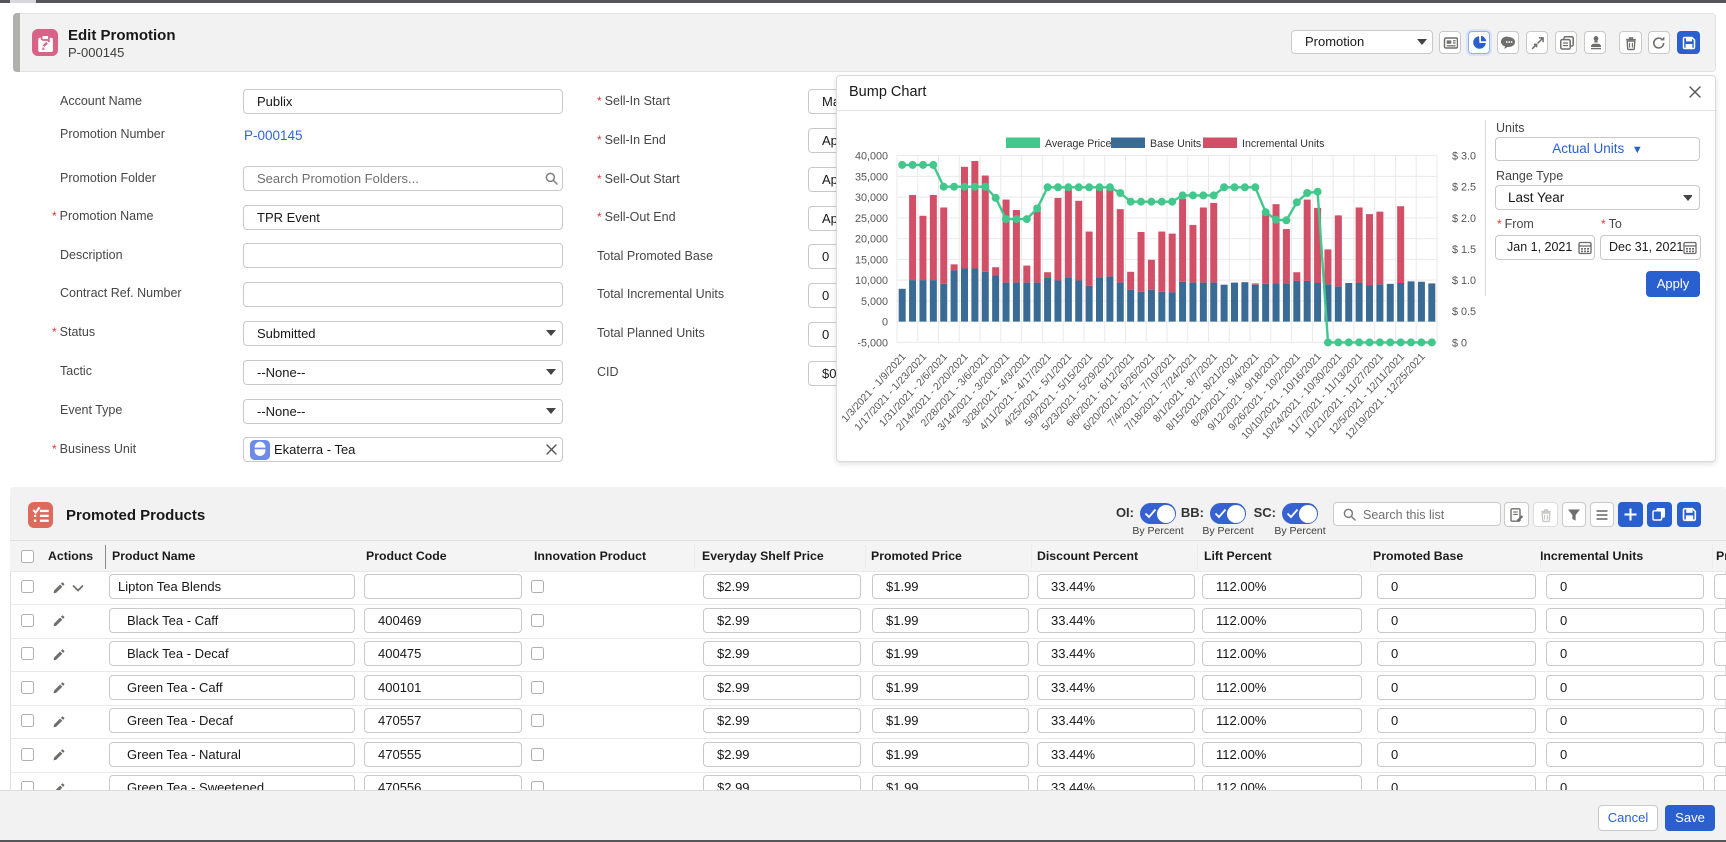  I want to click on svg-text: 10,000, so click(871, 281).